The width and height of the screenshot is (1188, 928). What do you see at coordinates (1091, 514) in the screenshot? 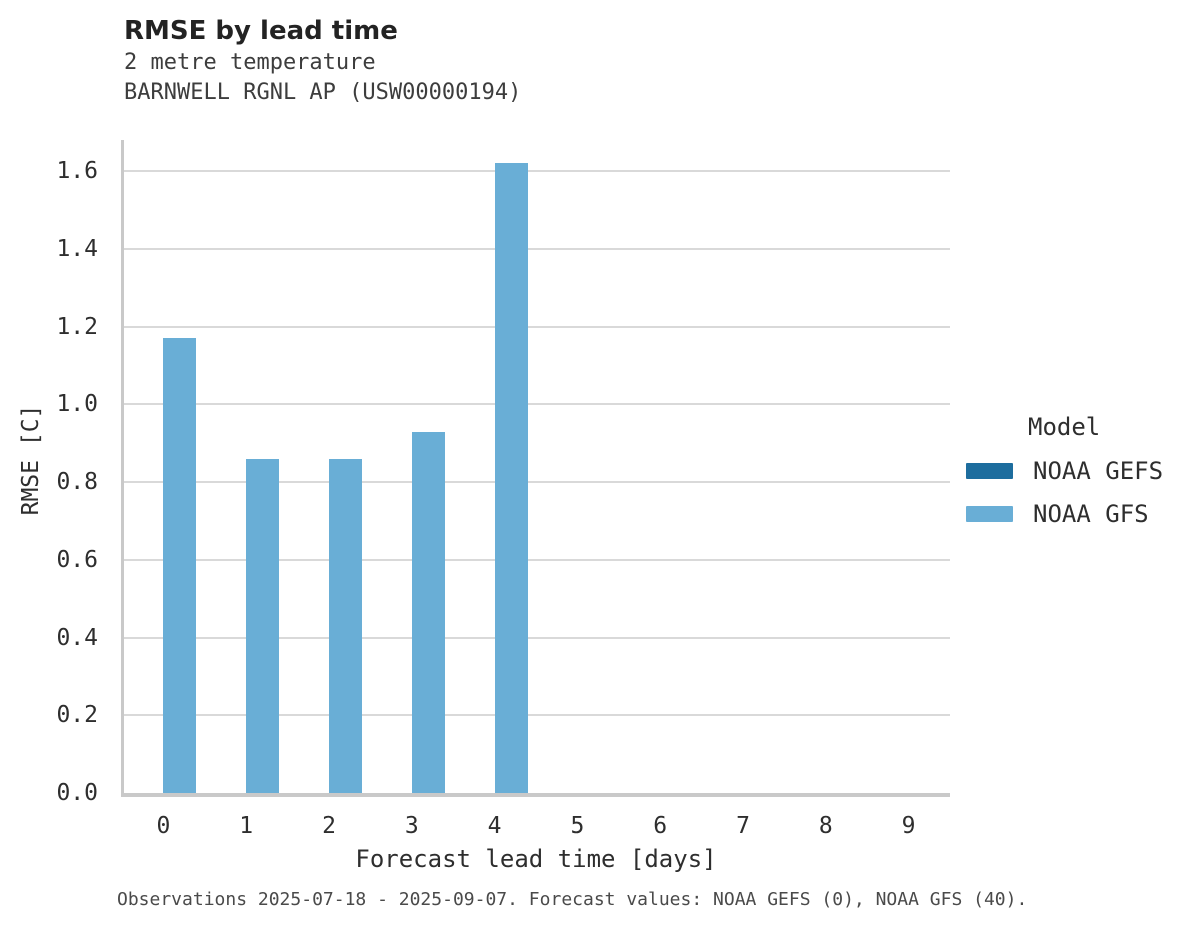
I see `legend-label-noaa-gfs: NOAA GFS` at bounding box center [1091, 514].